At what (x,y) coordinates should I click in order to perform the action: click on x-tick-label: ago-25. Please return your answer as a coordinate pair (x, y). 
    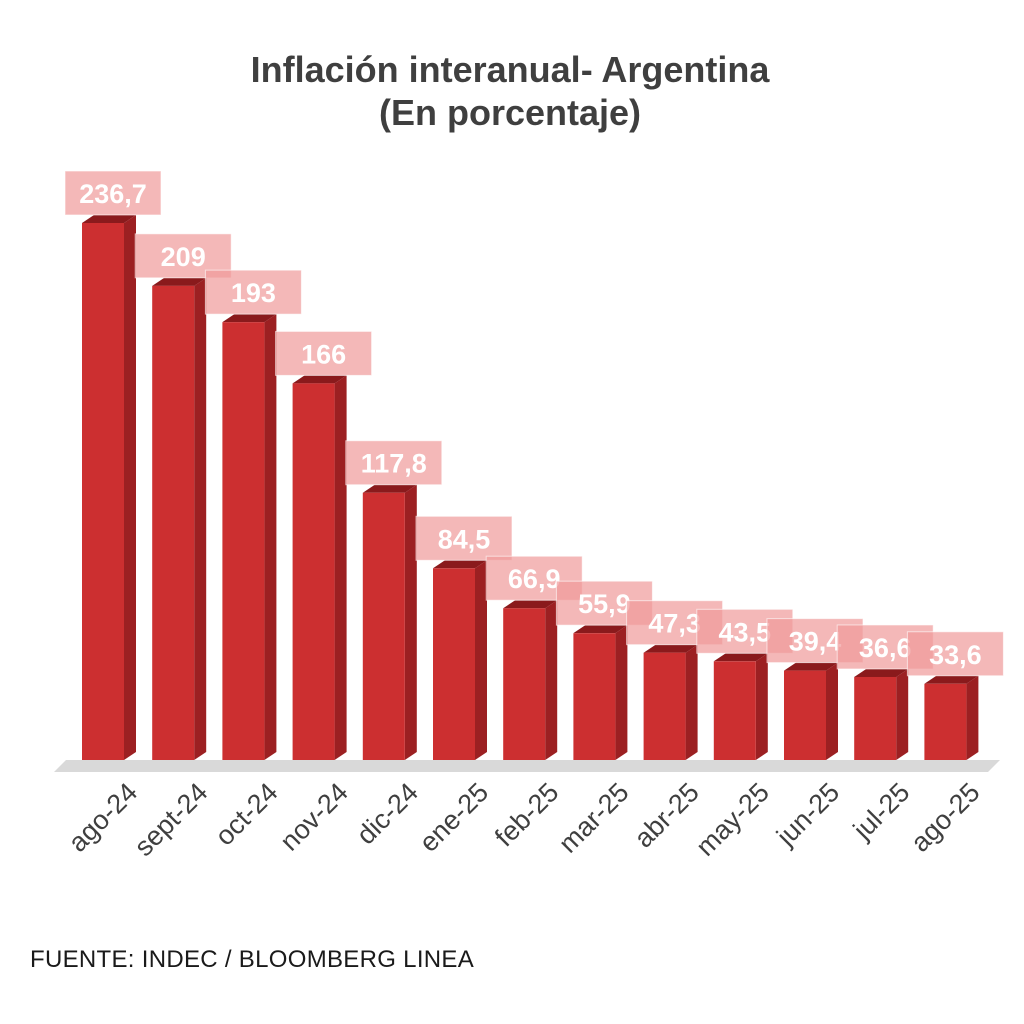
    Looking at the image, I should click on (945, 817).